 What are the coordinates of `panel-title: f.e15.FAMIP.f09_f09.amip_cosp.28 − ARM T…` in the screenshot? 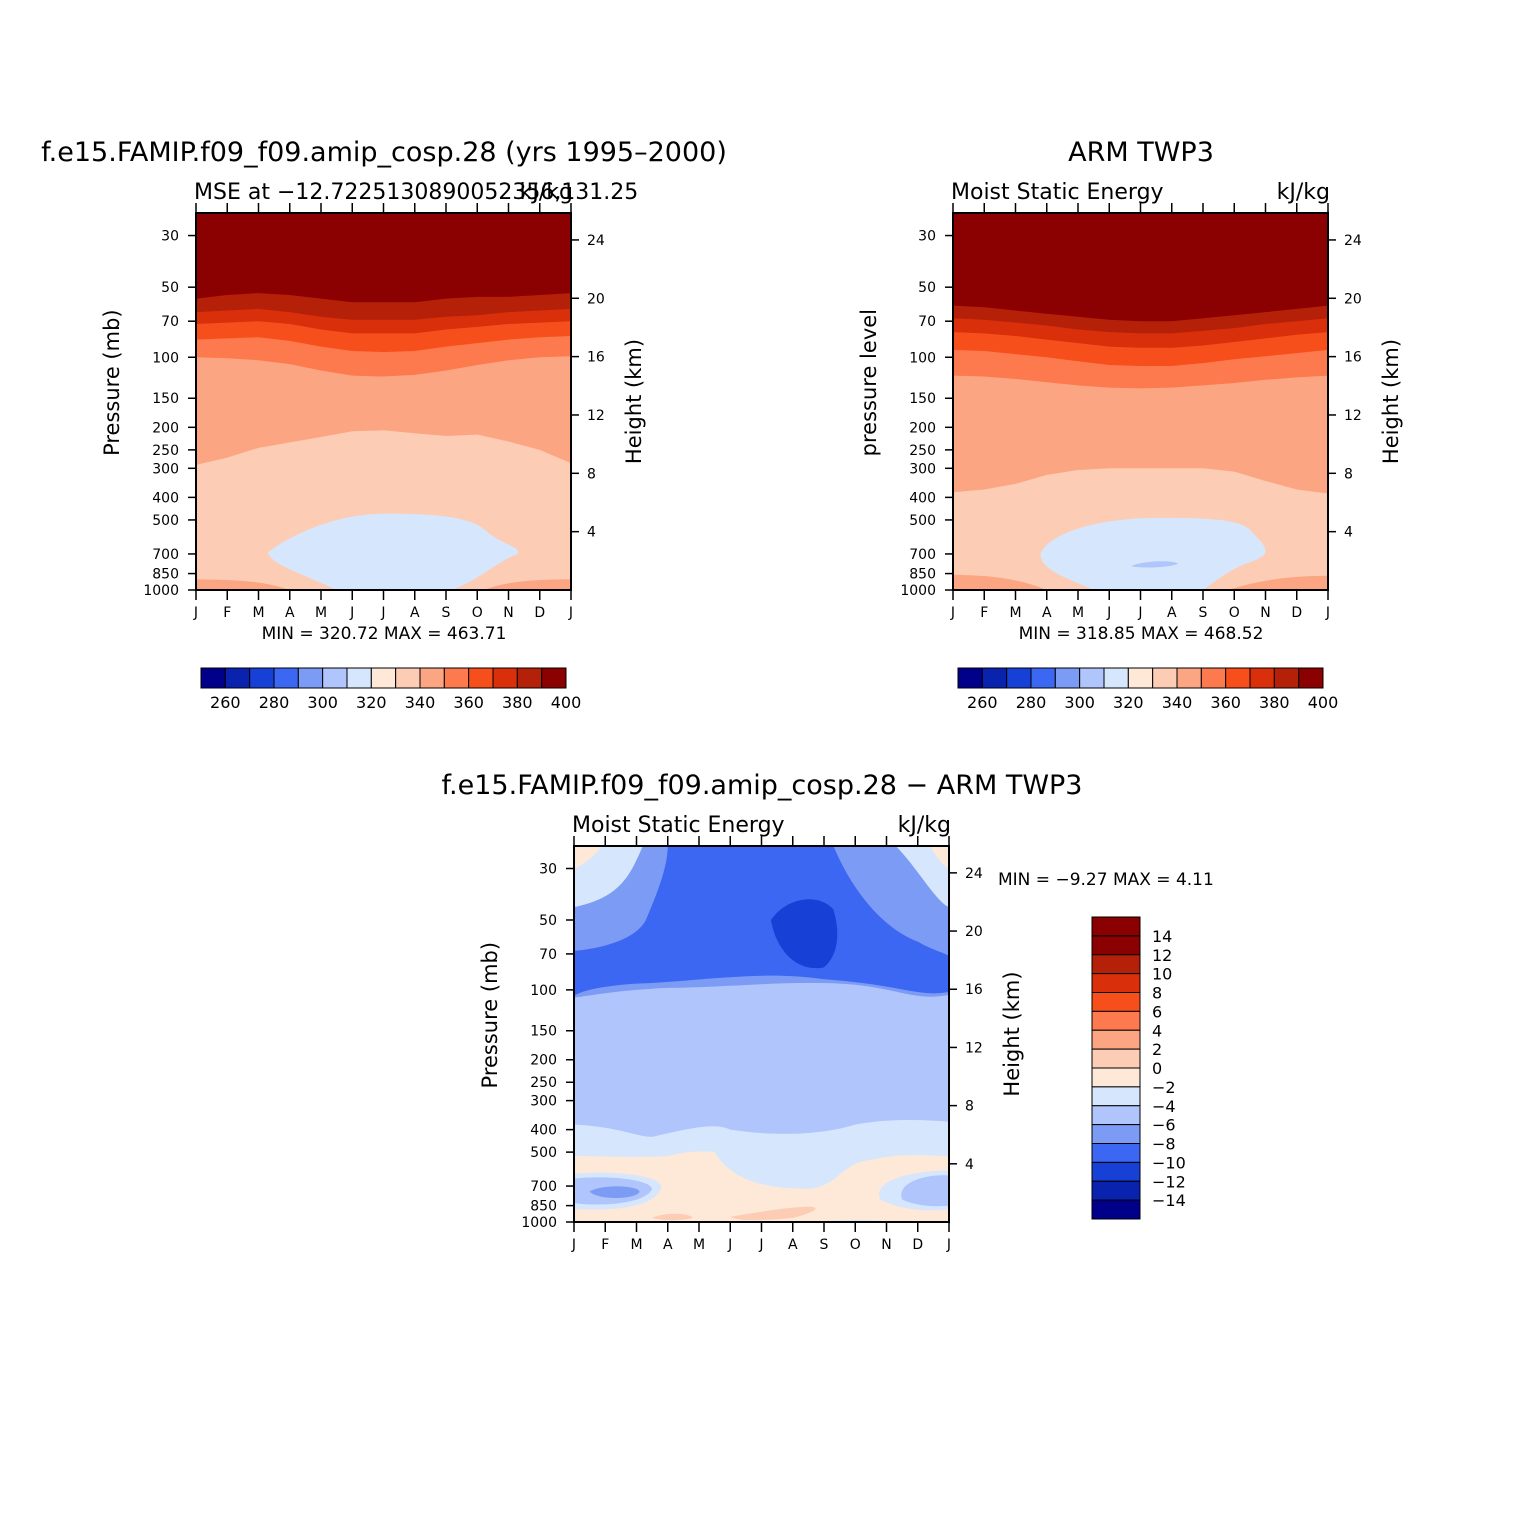 It's located at (762, 785).